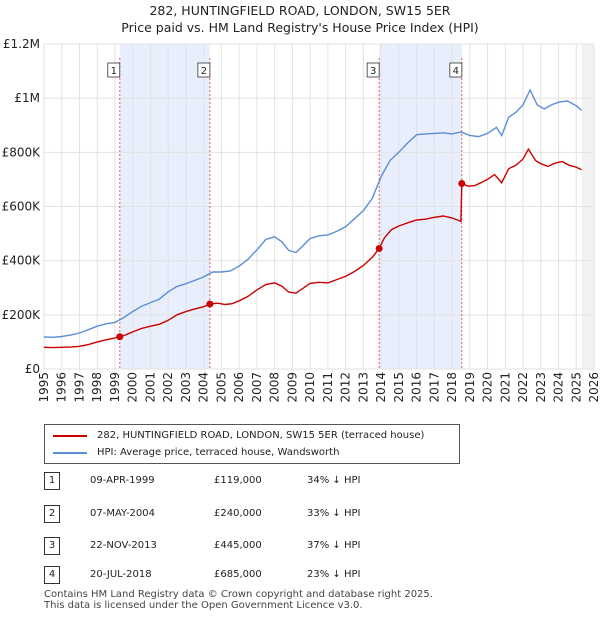 This screenshot has width=600, height=620. Describe the element at coordinates (22, 315) in the screenshot. I see `y-tick-label: £200K` at that location.